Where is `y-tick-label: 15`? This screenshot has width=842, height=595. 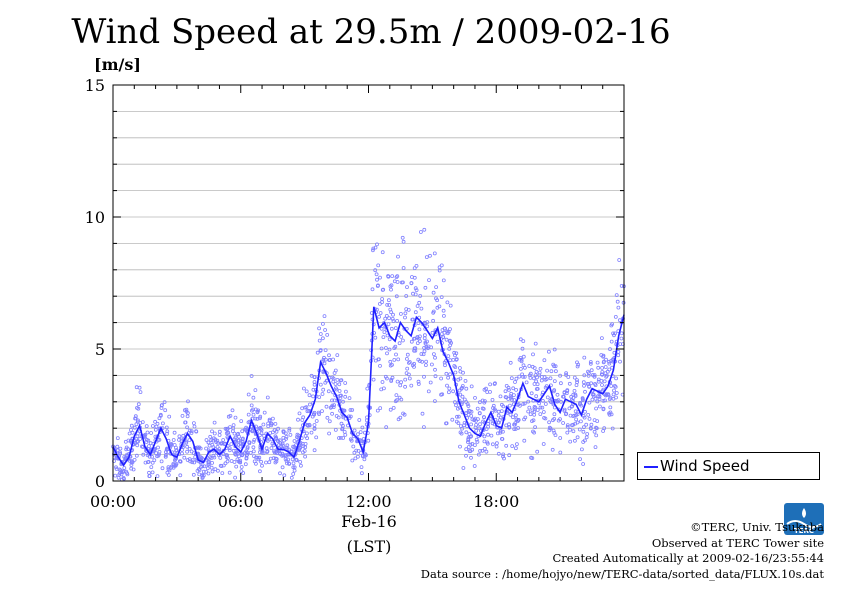 y-tick-label: 15 is located at coordinates (95, 85).